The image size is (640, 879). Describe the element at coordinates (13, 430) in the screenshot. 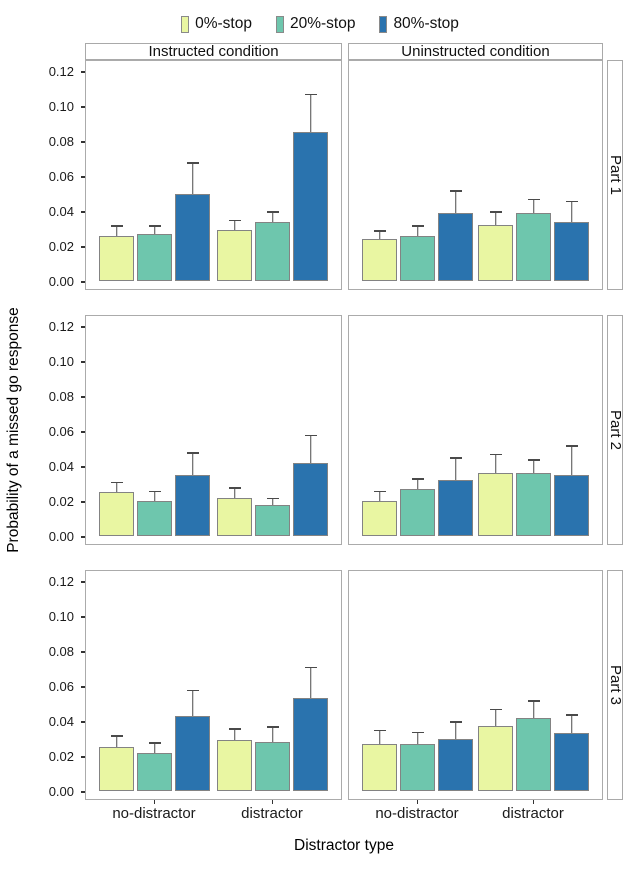

I see `y-axis-title: Probability of a missed go response` at that location.